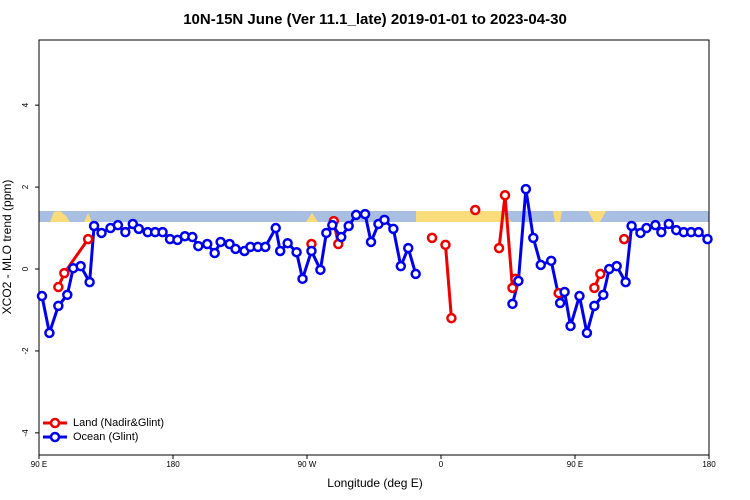  Describe the element at coordinates (25, 268) in the screenshot. I see `y-tick-label: 0` at that location.